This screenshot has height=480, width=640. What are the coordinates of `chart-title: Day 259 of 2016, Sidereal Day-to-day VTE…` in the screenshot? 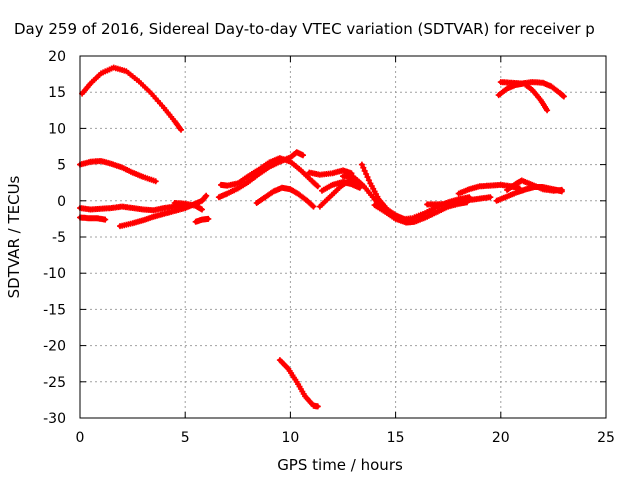 It's located at (304, 29).